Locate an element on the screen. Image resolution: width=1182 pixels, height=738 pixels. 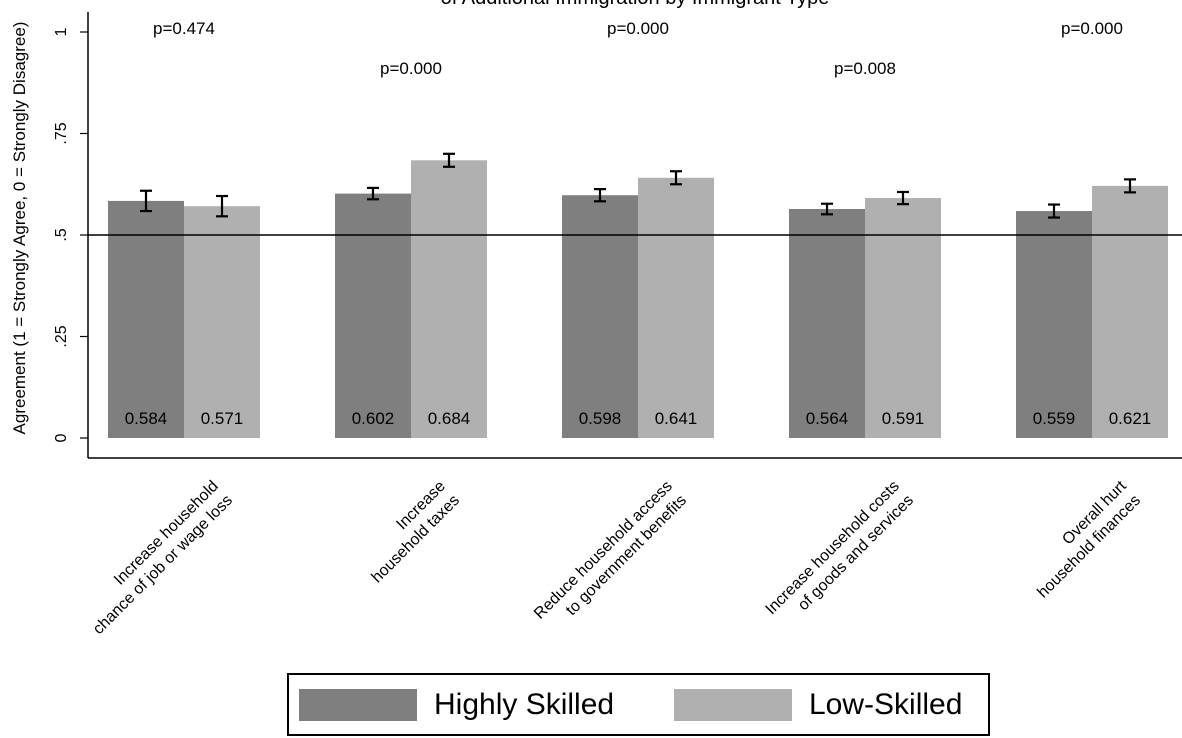
legend-label-highly-skilled: Highly Skilled is located at coordinates (524, 704).